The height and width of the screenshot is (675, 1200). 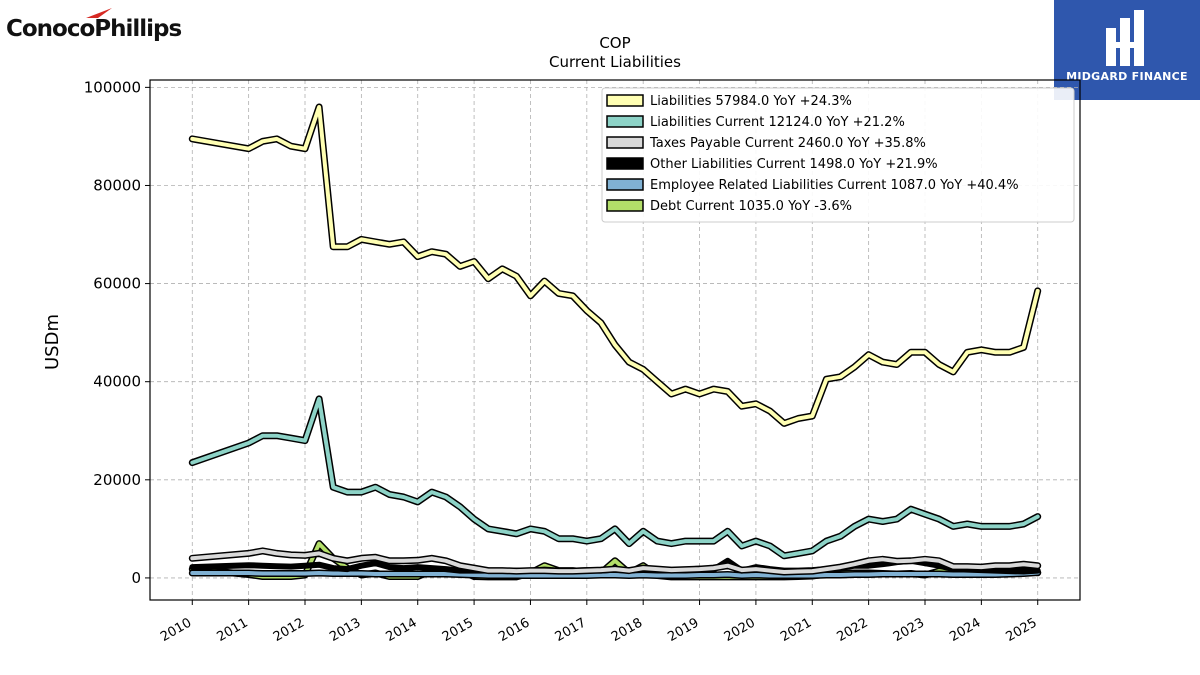 What do you see at coordinates (94, 29) in the screenshot?
I see `company-name: ConocoPhillips` at bounding box center [94, 29].